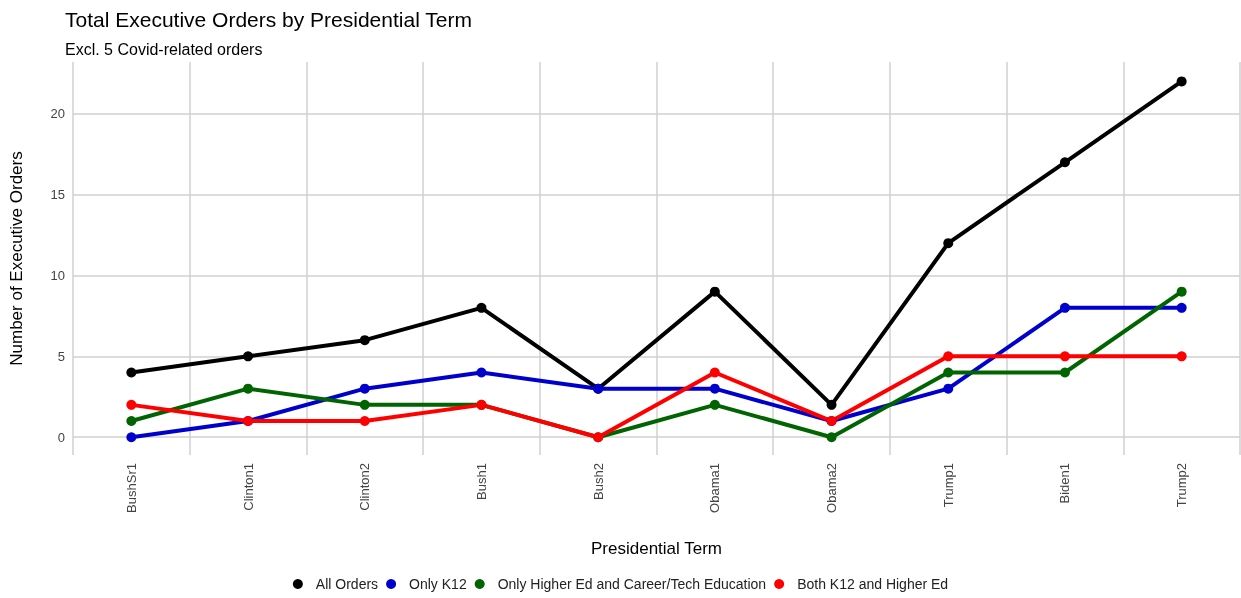  What do you see at coordinates (481, 481) in the screenshot?
I see `x-tick-label: Bush1` at bounding box center [481, 481].